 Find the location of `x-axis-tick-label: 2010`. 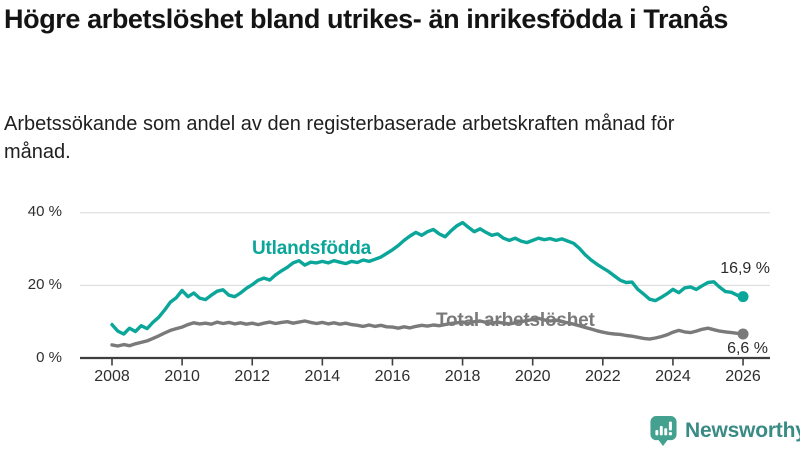

x-axis-tick-label: 2010 is located at coordinates (182, 376).